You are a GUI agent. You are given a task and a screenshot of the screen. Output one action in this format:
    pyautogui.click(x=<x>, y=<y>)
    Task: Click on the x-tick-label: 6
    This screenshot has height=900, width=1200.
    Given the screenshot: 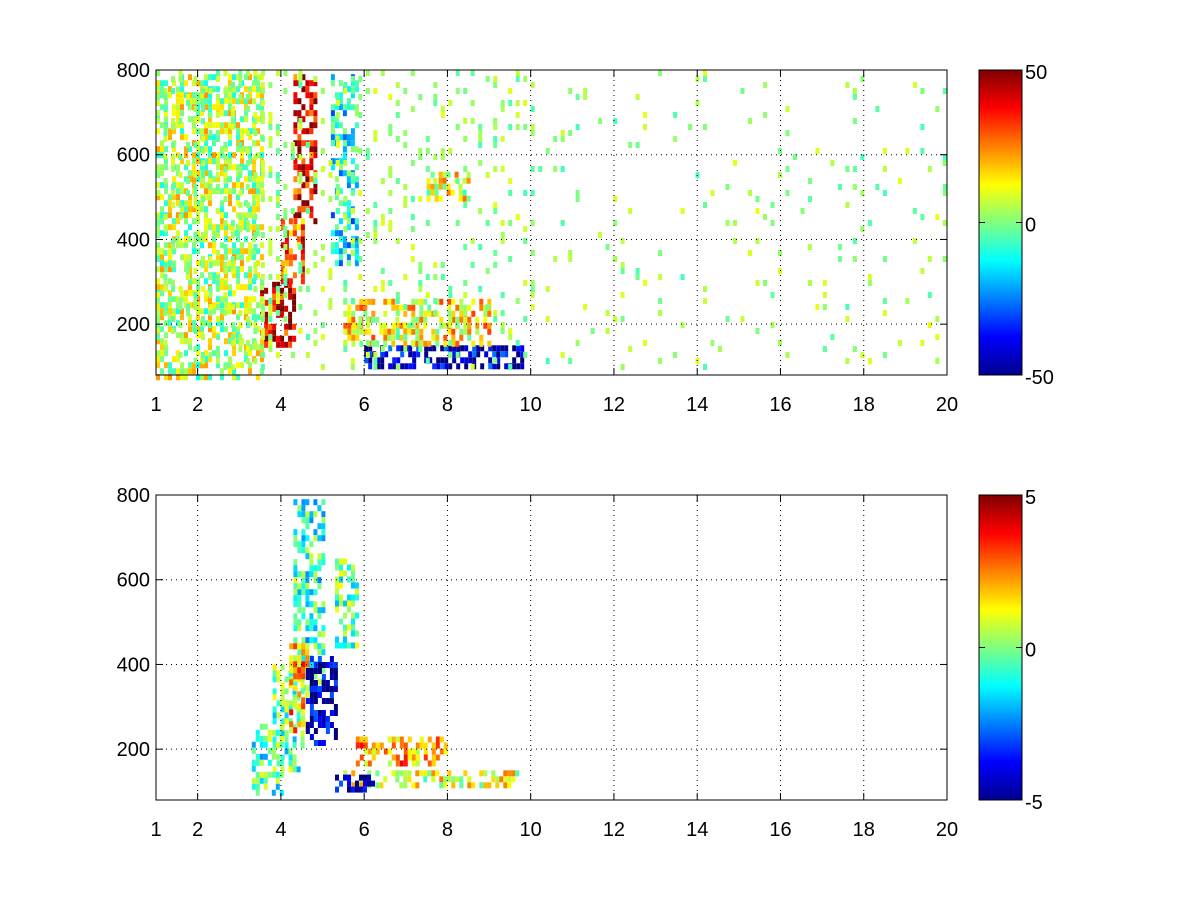 What is the action you would take?
    pyautogui.click(x=364, y=405)
    